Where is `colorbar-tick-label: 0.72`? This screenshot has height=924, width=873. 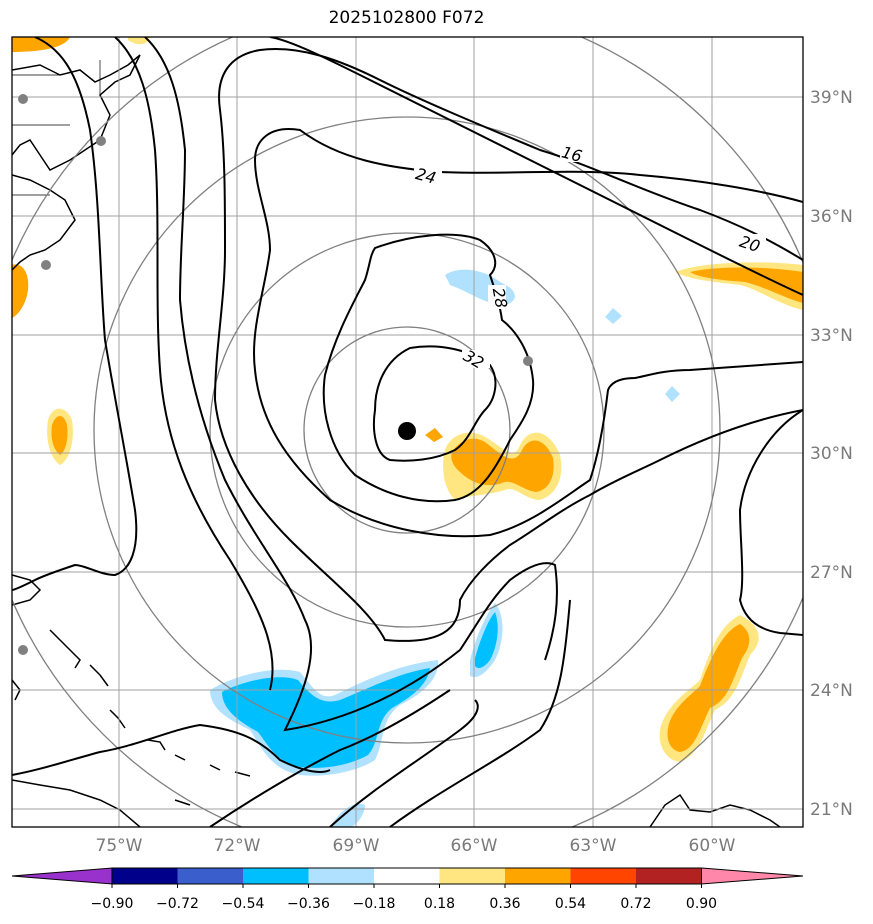
colorbar-tick-label: 0.72 is located at coordinates (635, 904).